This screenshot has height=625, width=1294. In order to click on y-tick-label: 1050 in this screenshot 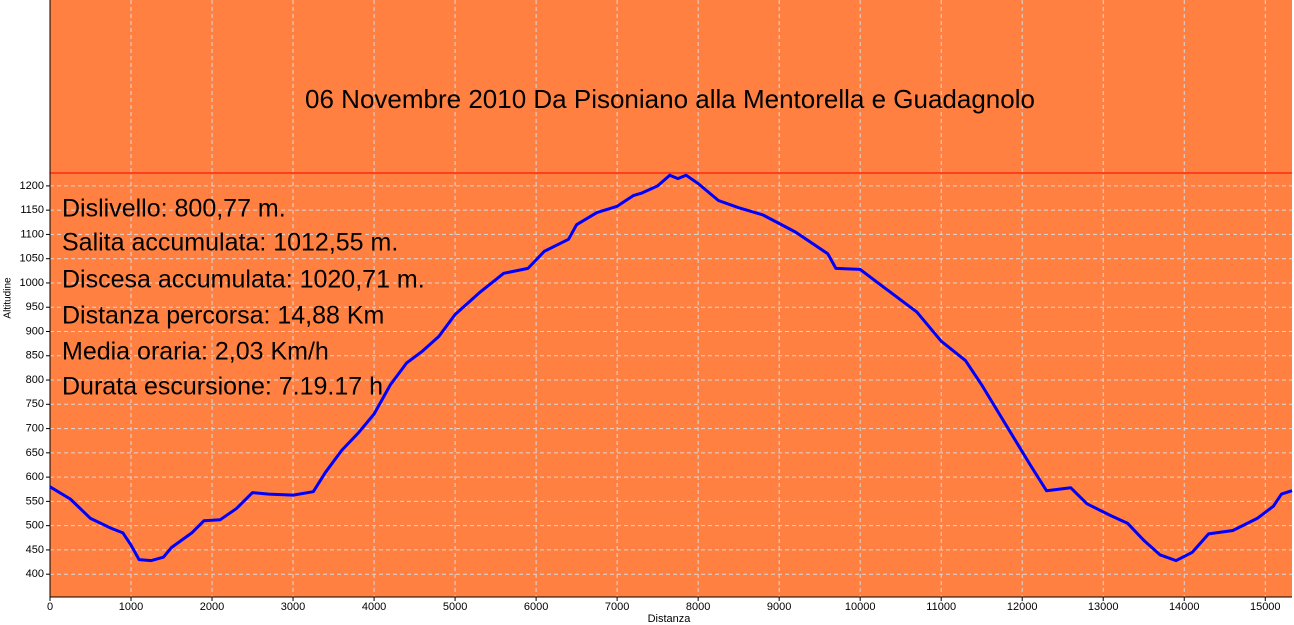, I will do `click(32, 259)`.